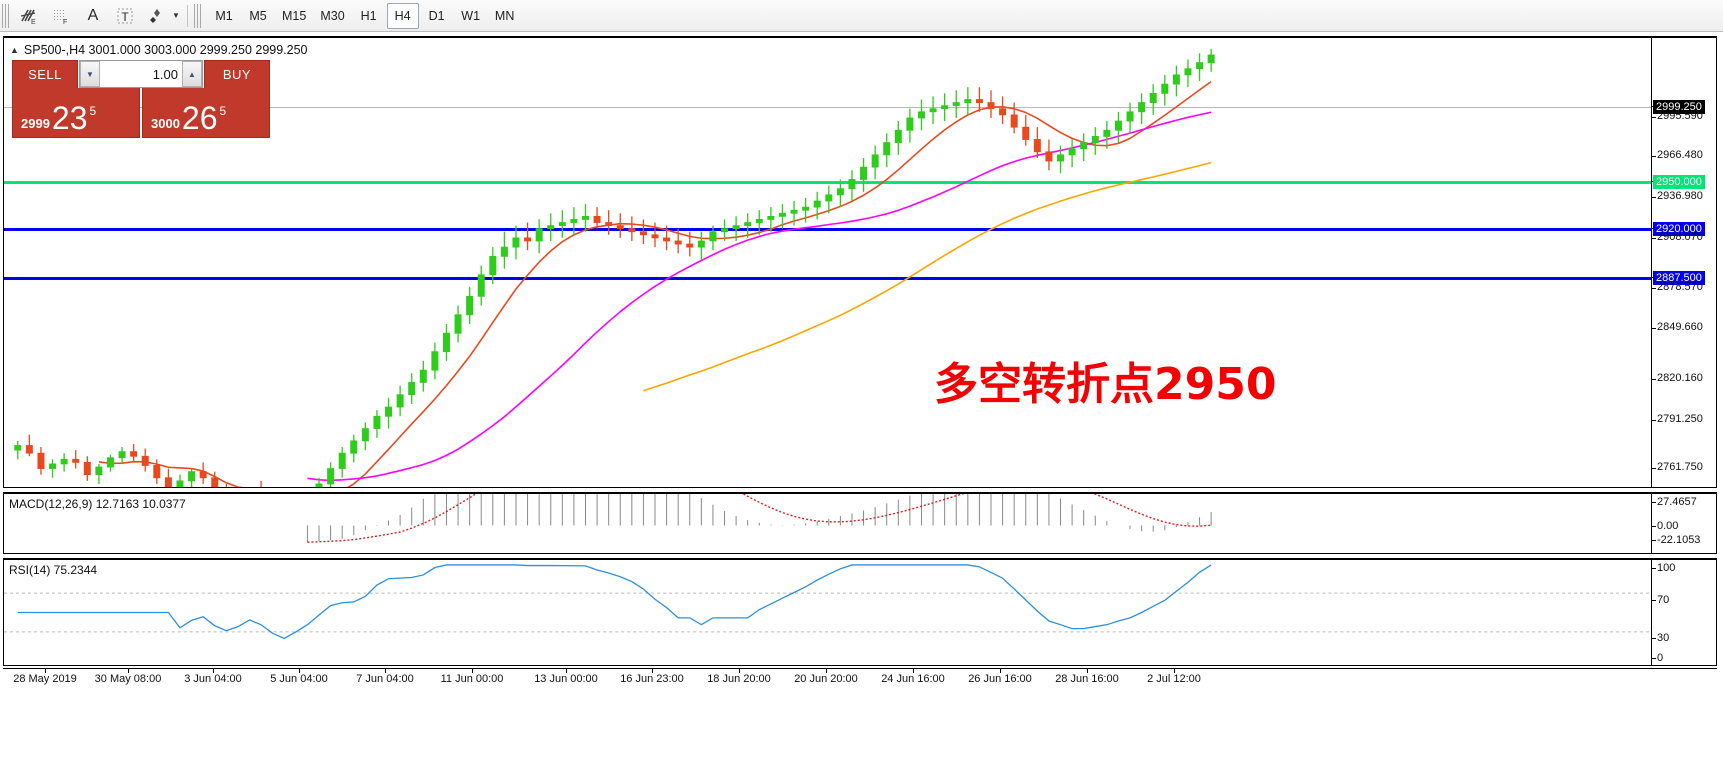 This screenshot has width=1723, height=759. Describe the element at coordinates (436, 15) in the screenshot. I see `timeframe-d1: D1` at that location.